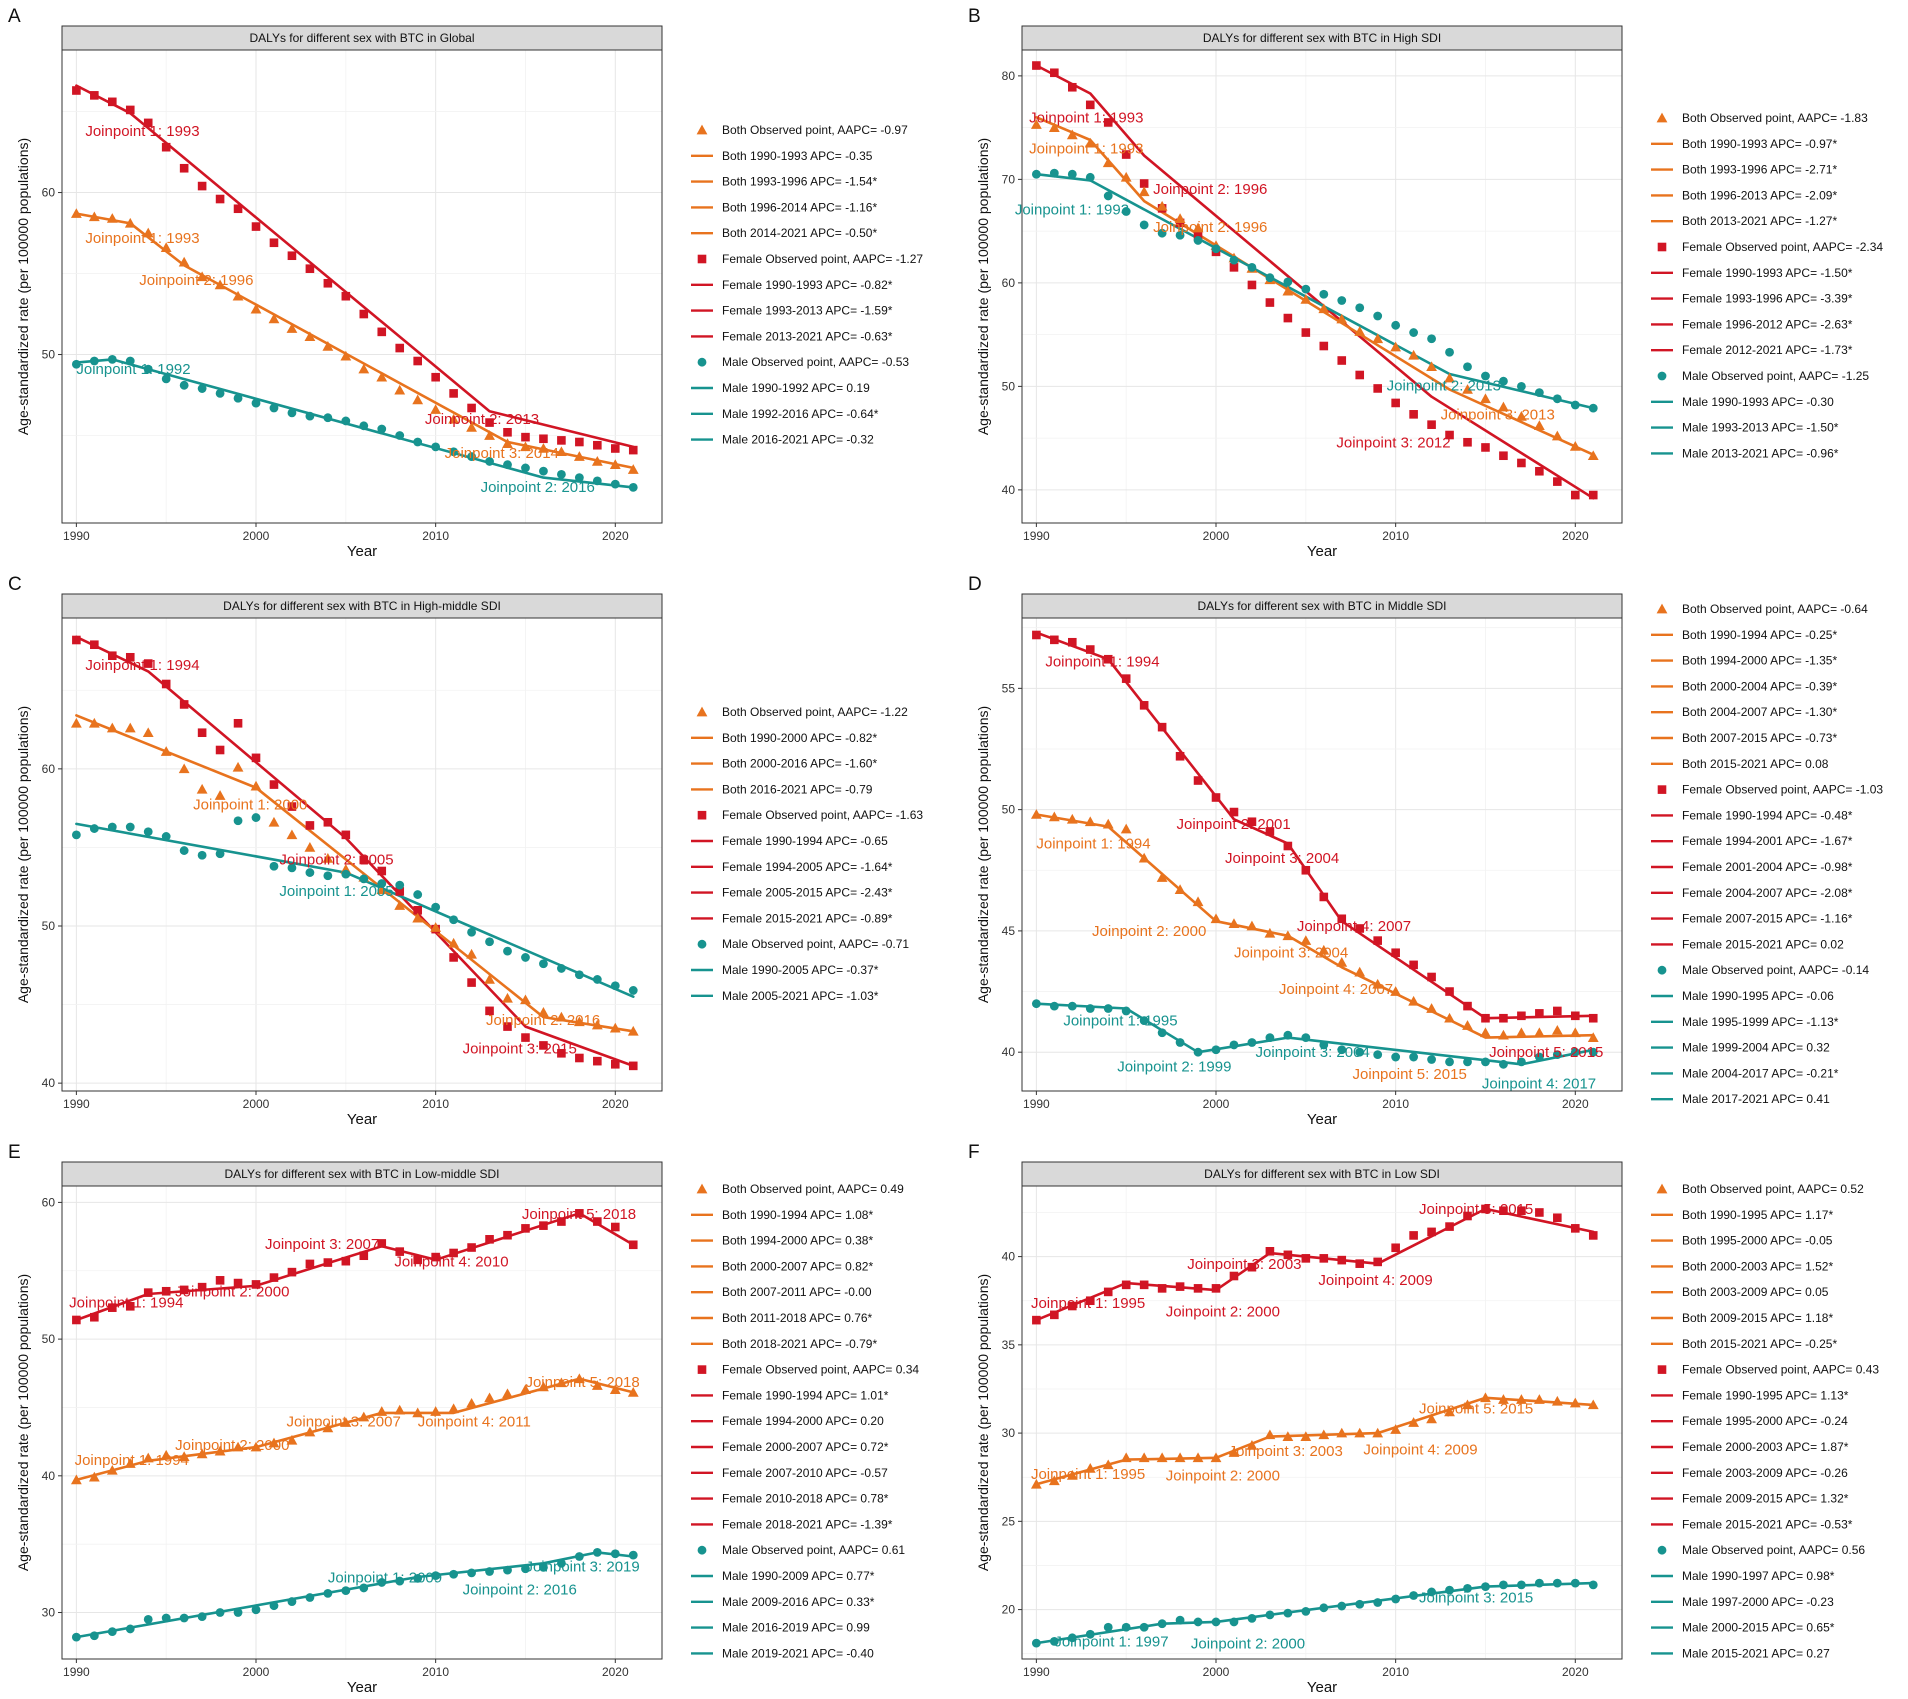  What do you see at coordinates (784, 233) in the screenshot?
I see `legend-item: Both 2014-2021 APC= -0.50*` at bounding box center [784, 233].